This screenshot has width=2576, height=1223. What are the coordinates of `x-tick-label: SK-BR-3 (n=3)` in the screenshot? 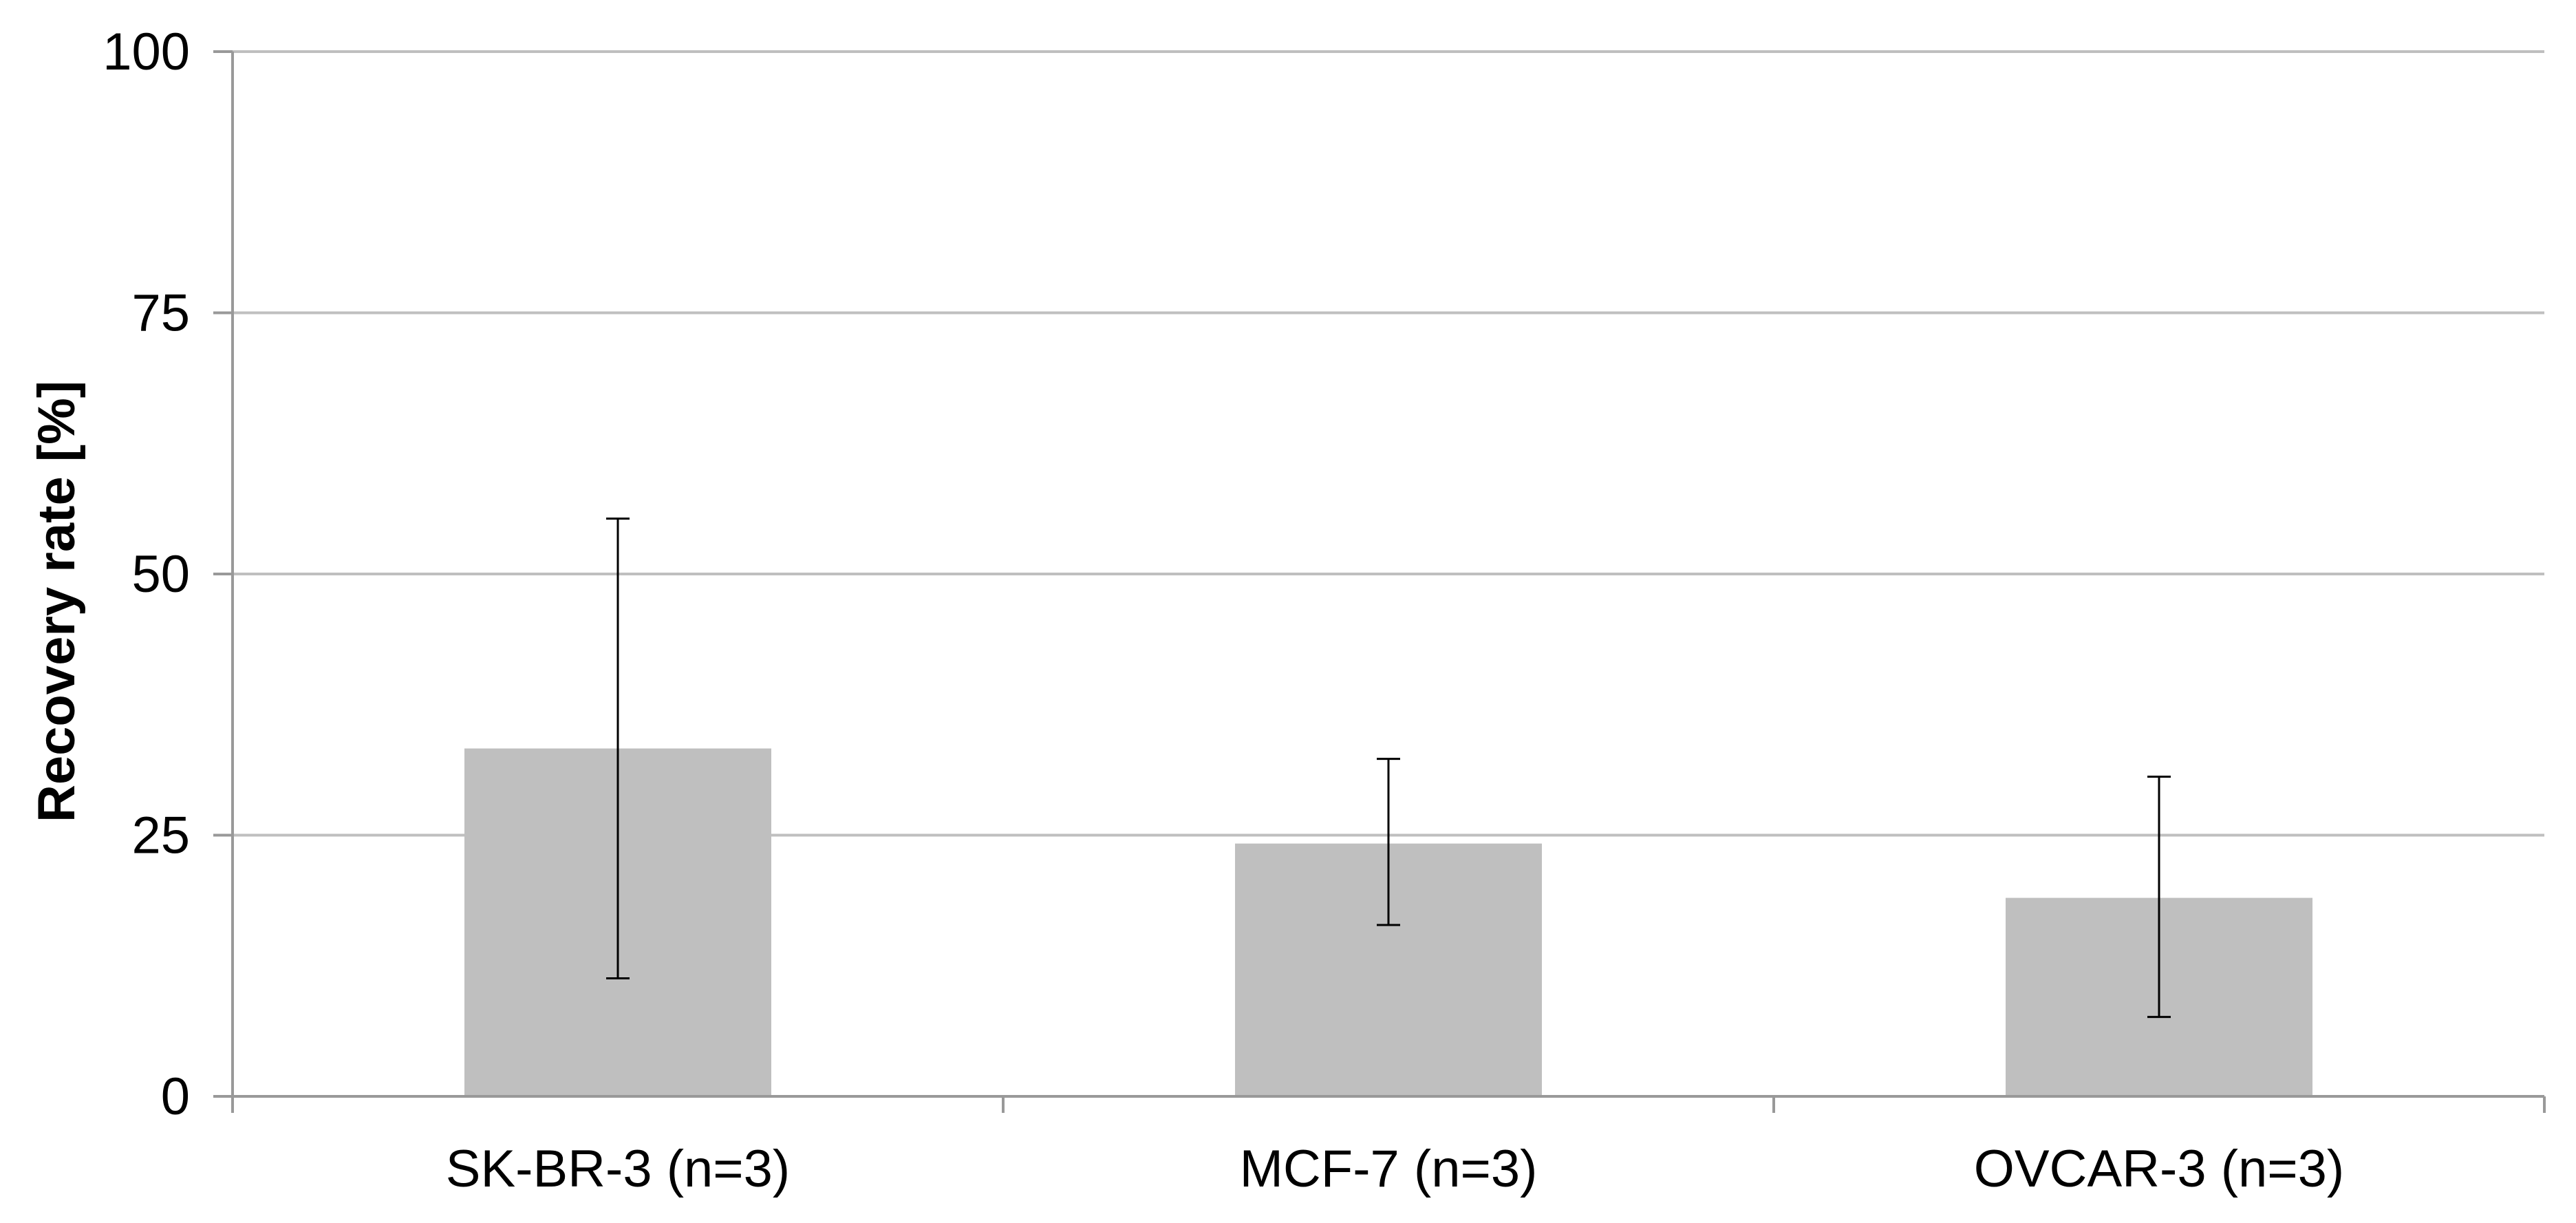 It's located at (618, 1169).